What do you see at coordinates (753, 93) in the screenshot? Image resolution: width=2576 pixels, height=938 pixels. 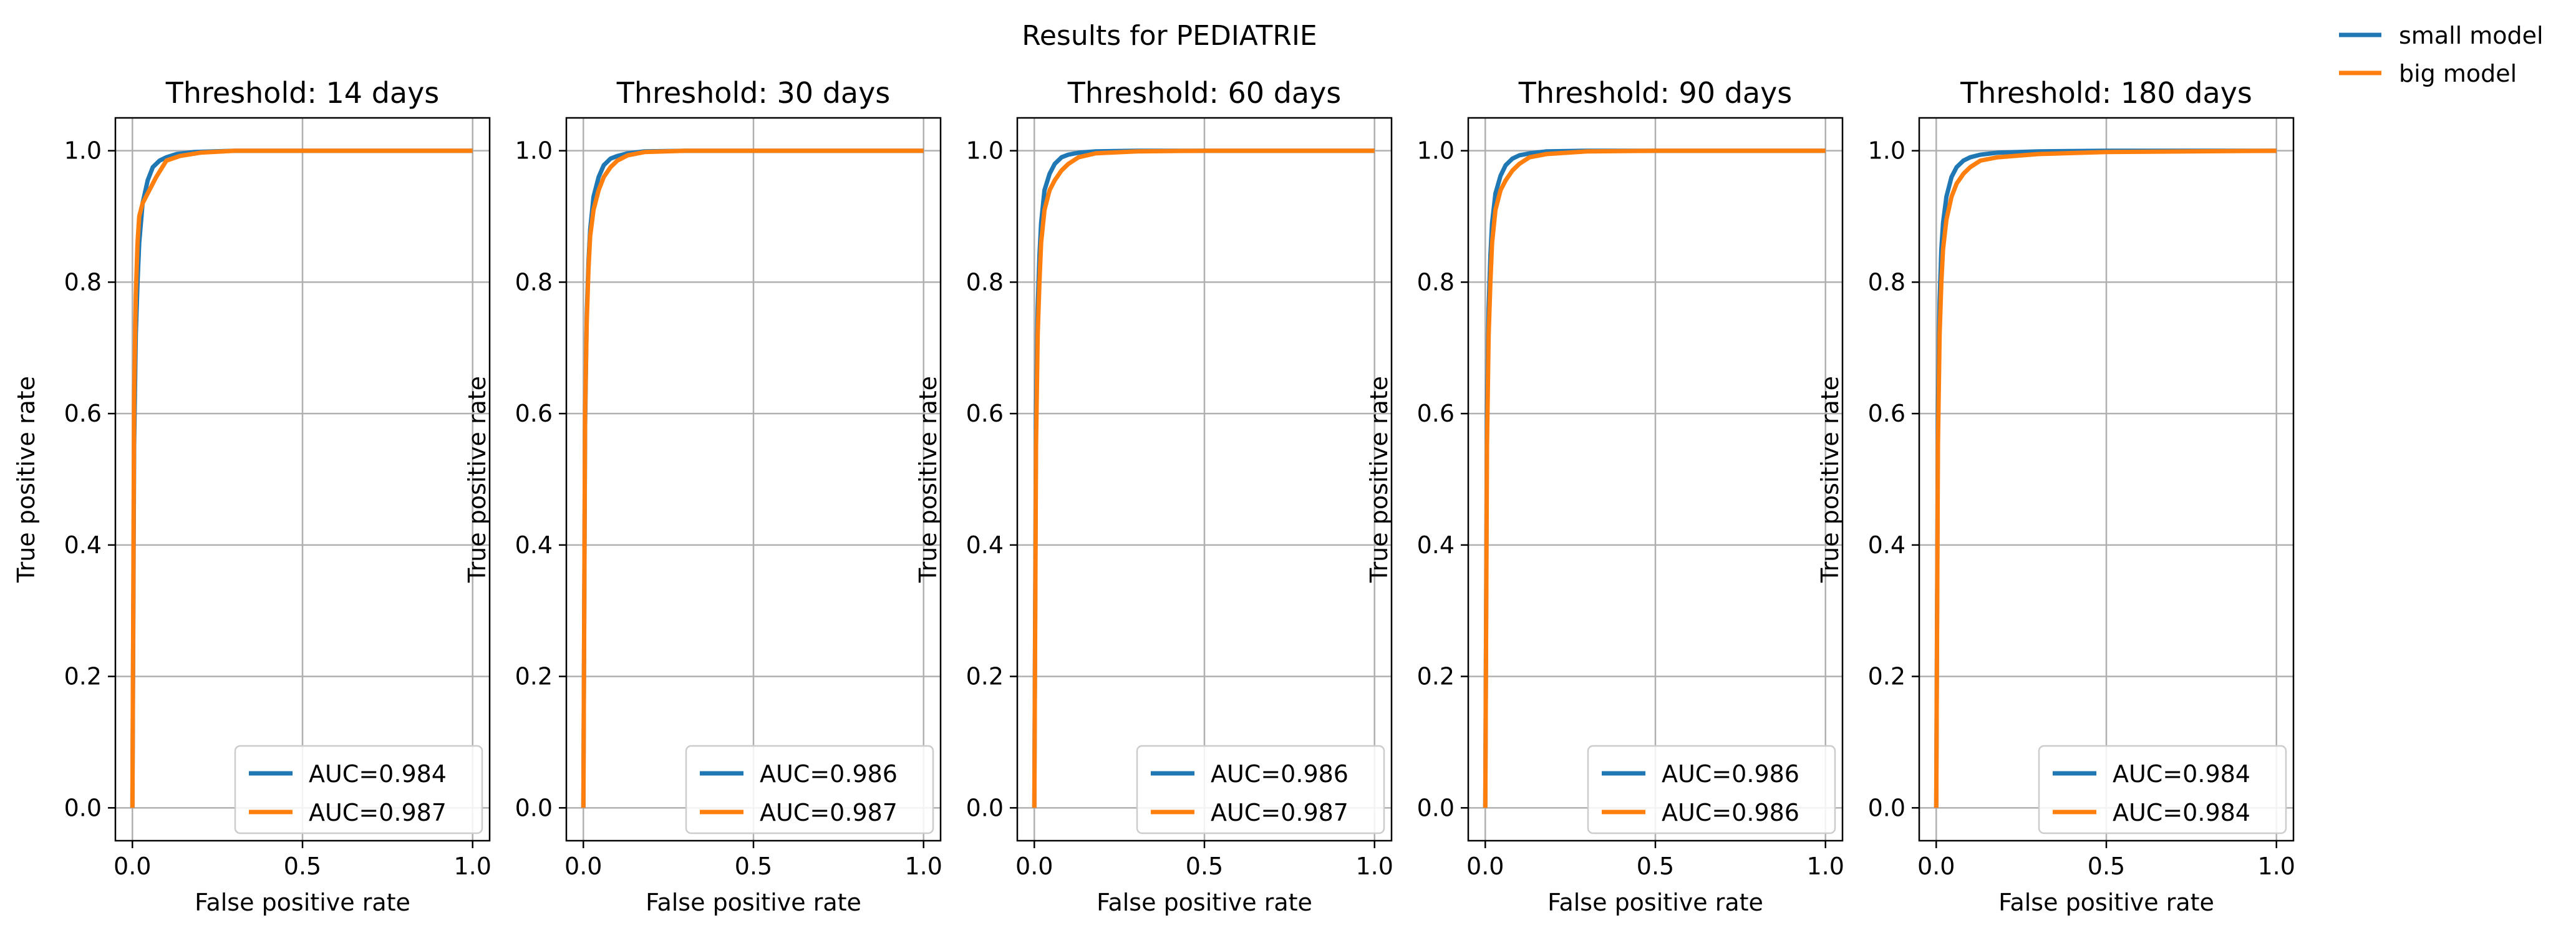 I see `subplot-title: Threshold: 30 days` at bounding box center [753, 93].